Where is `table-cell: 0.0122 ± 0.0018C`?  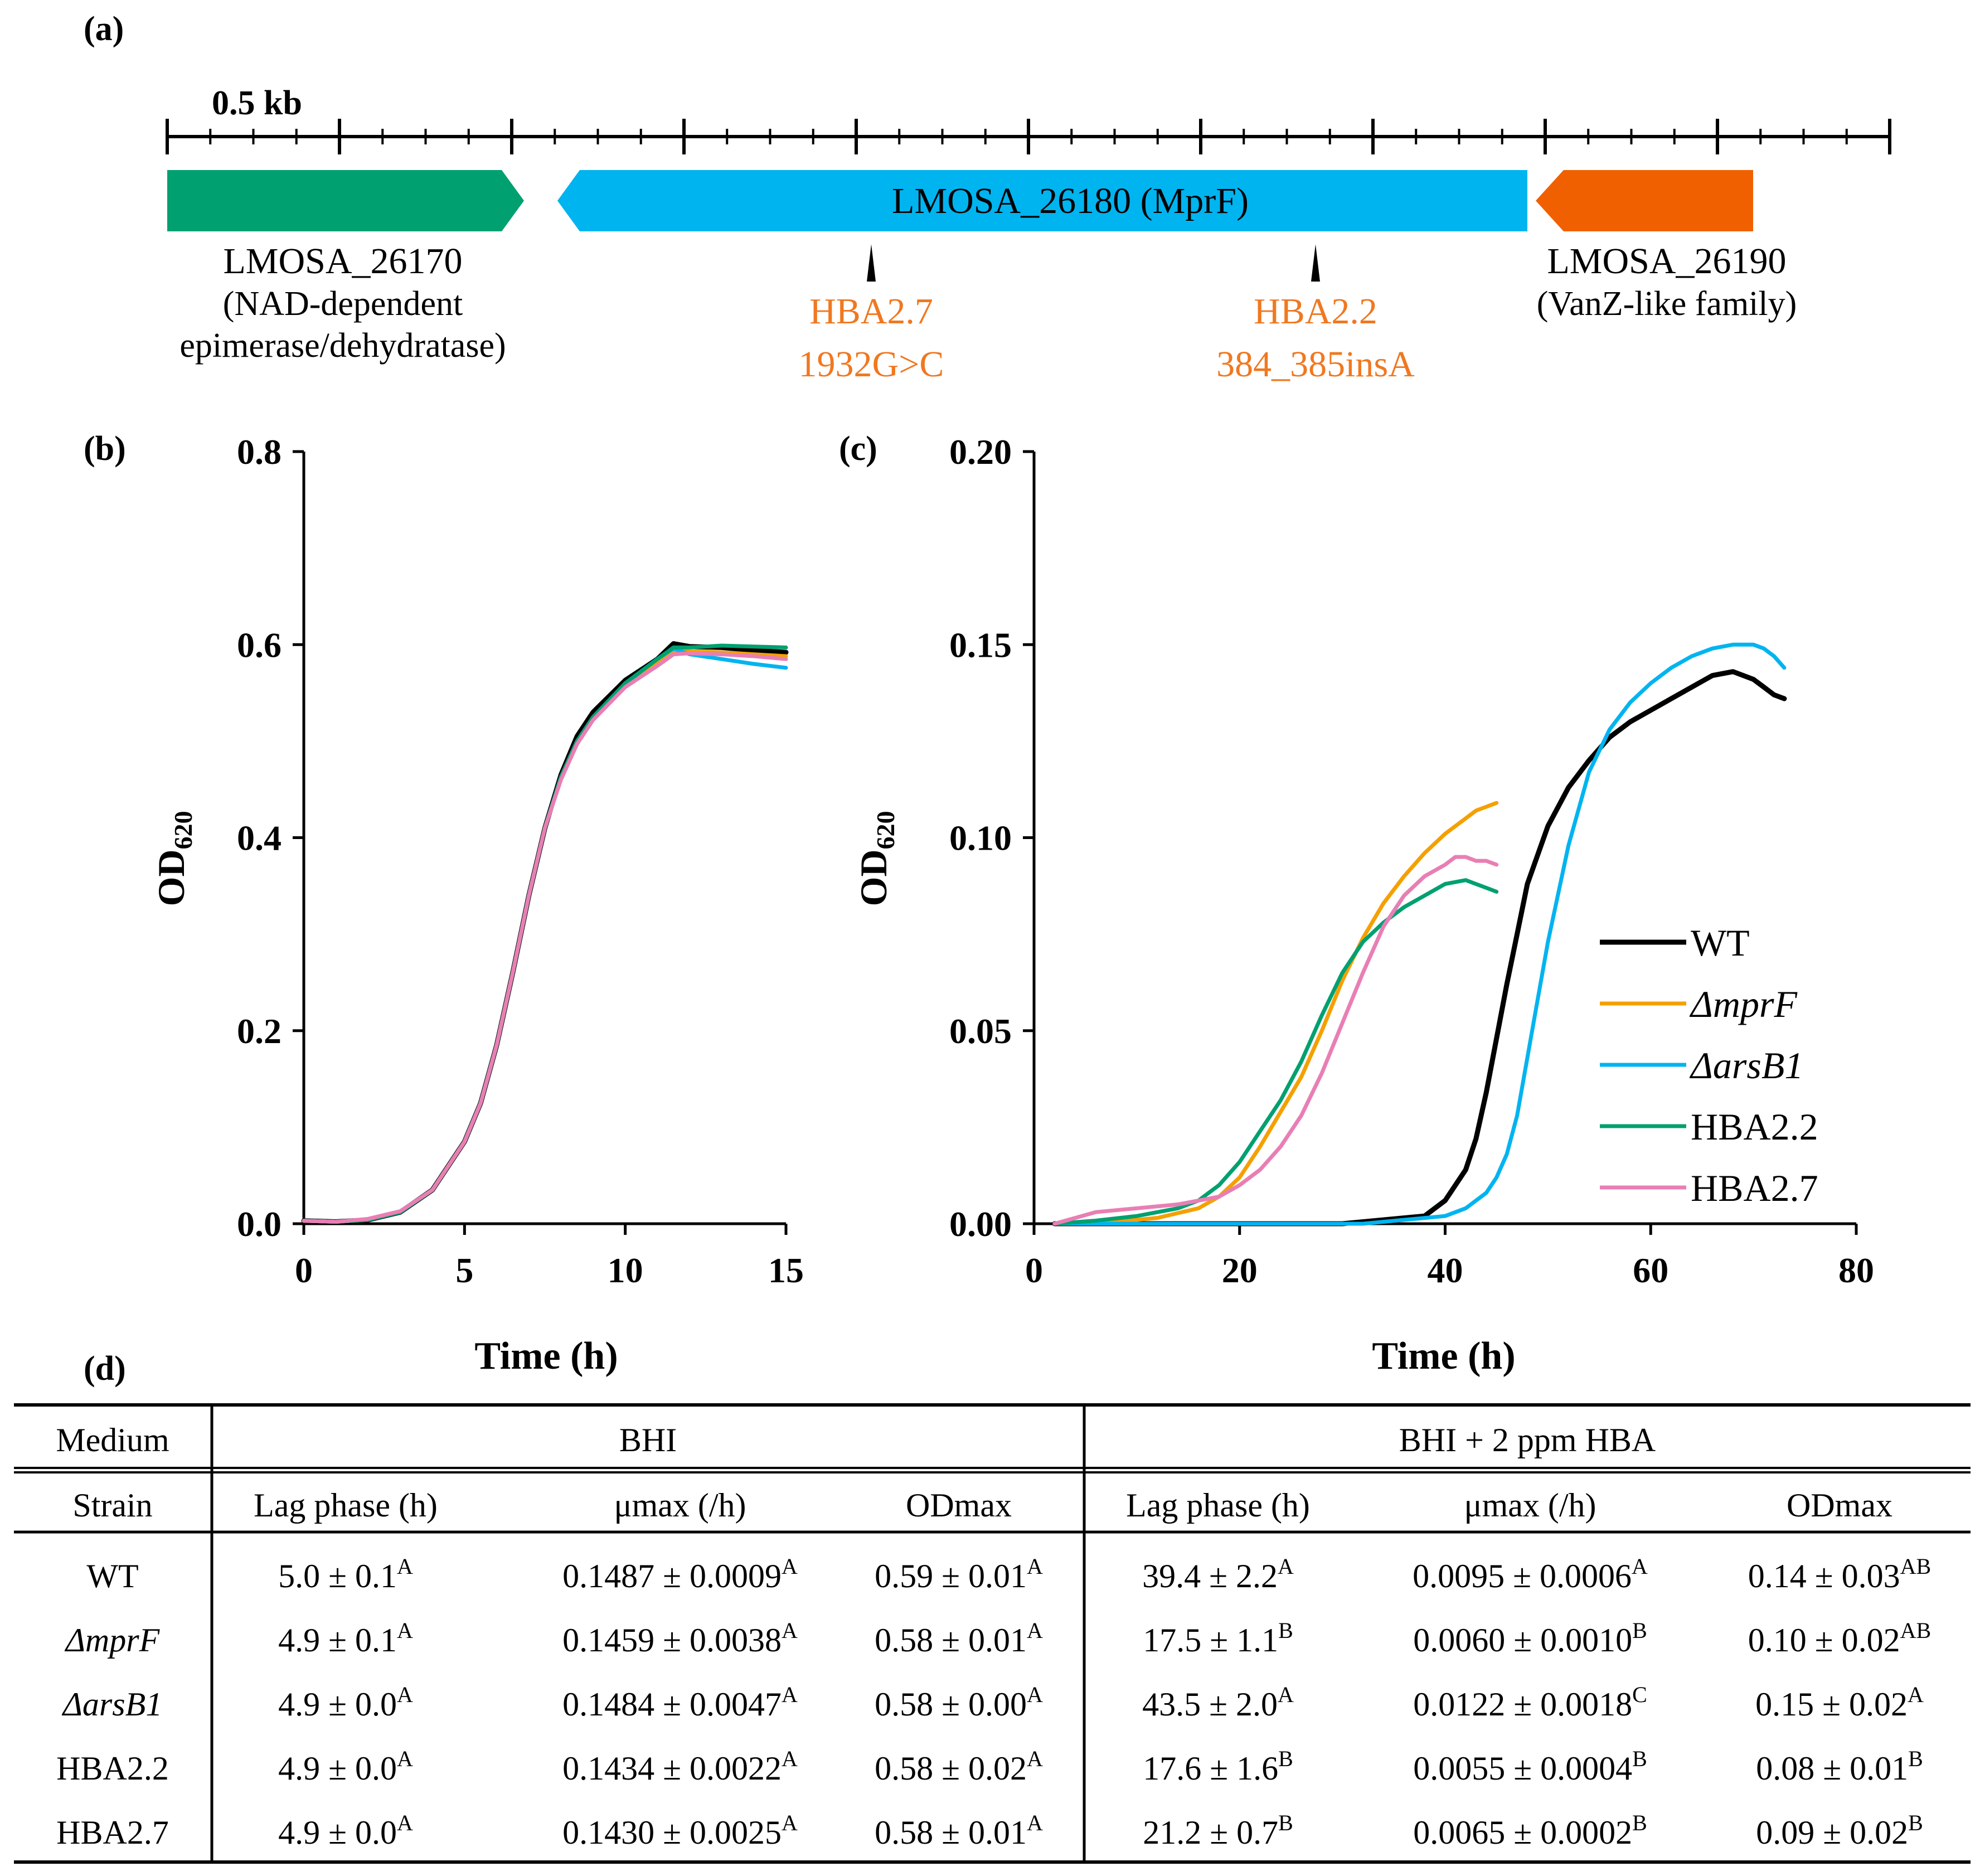 table-cell: 0.0122 ± 0.0018C is located at coordinates (1530, 1703).